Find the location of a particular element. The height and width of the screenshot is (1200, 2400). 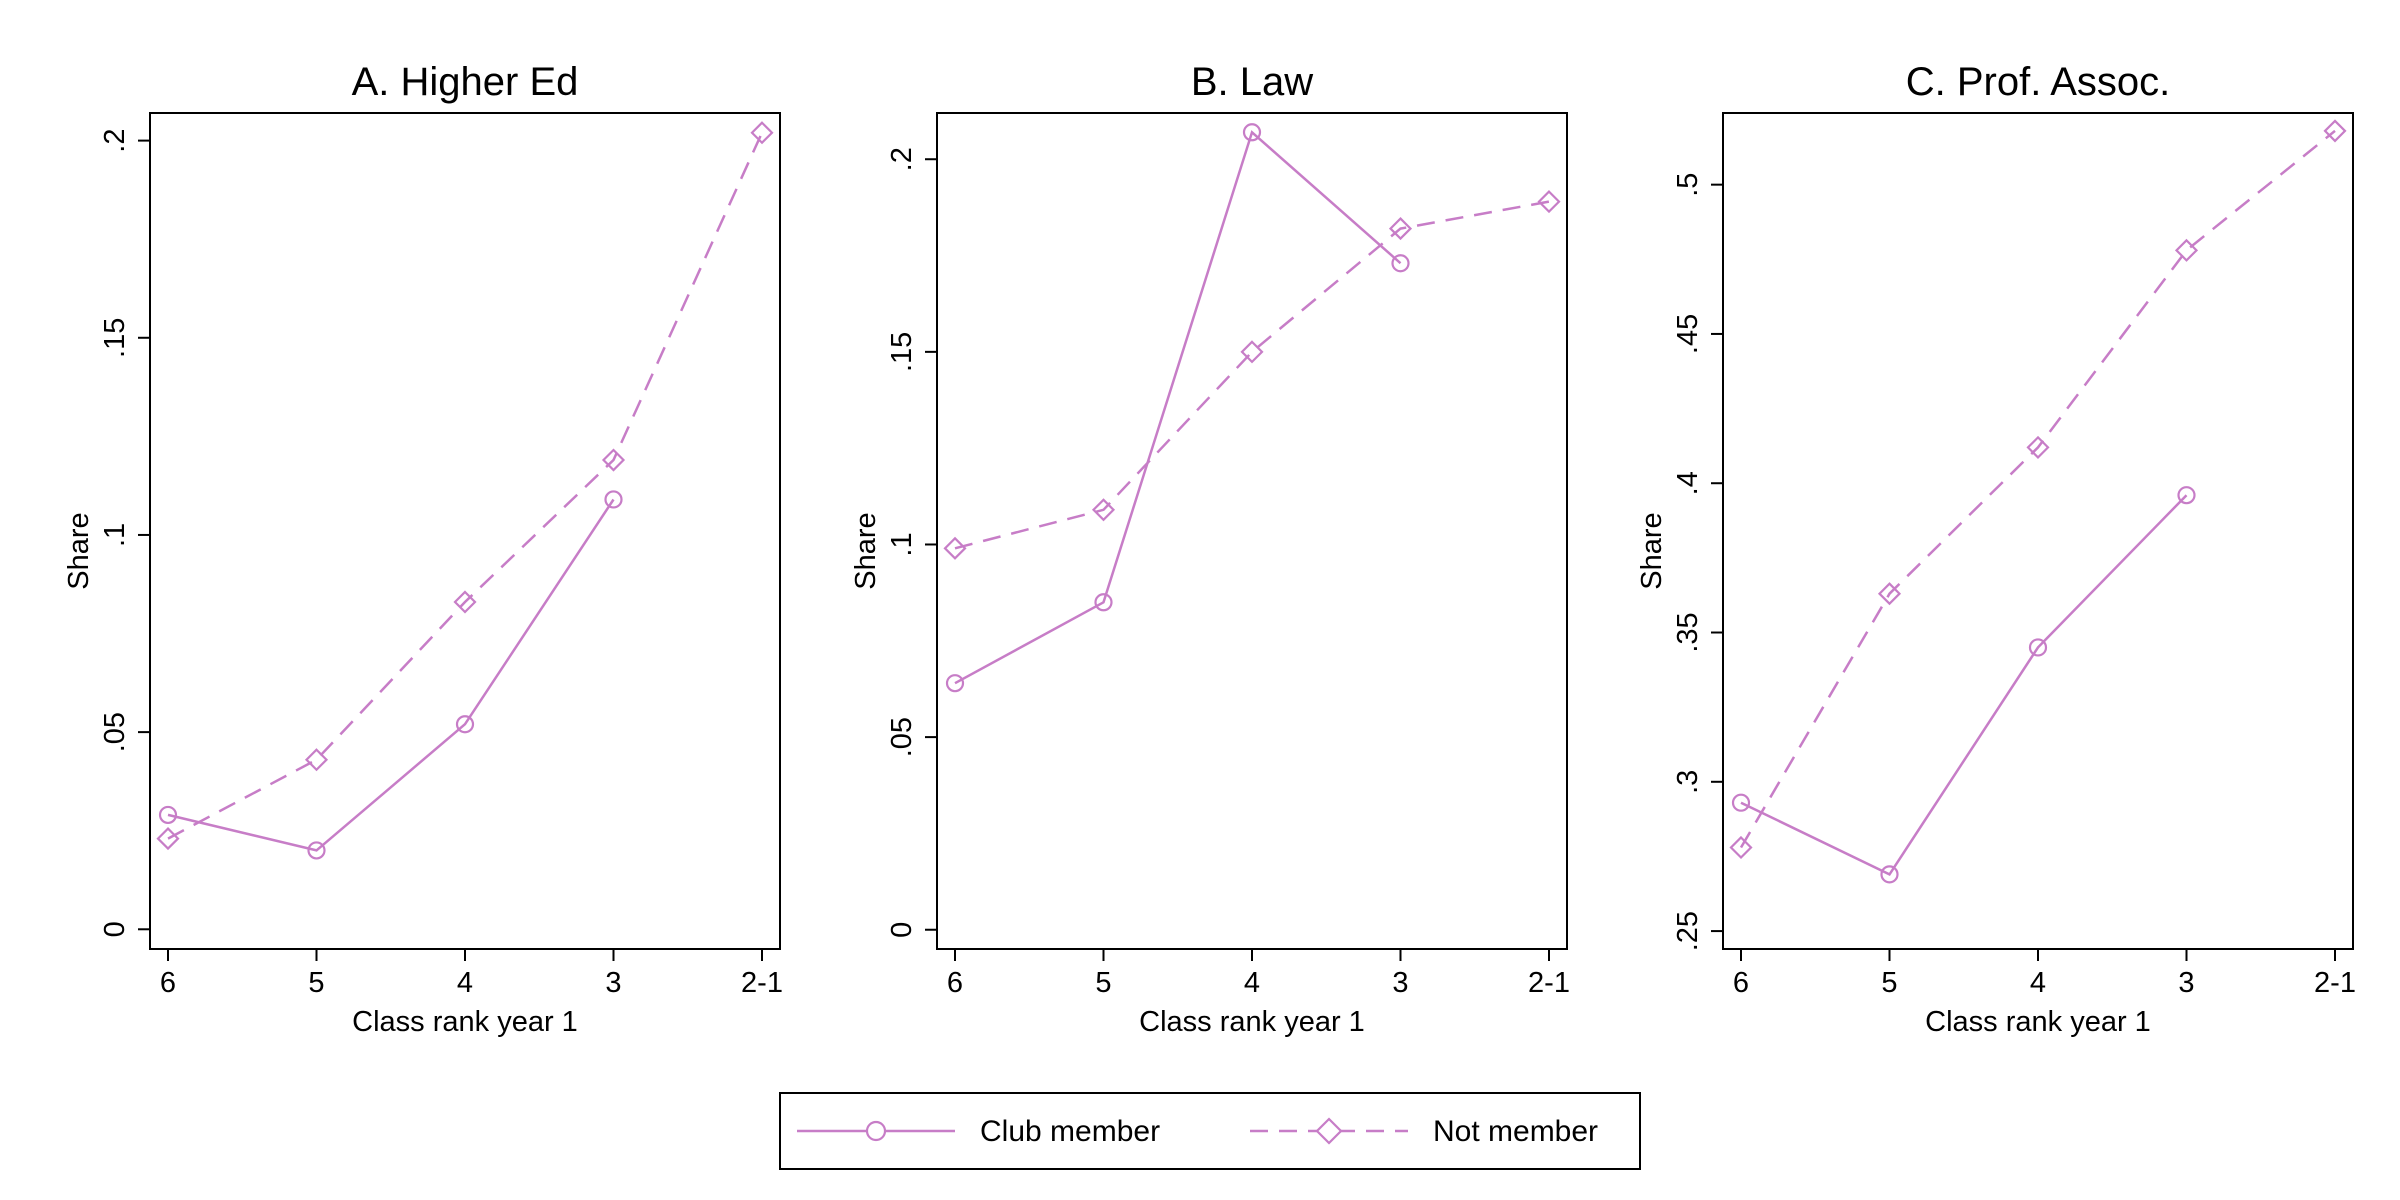

panel-title: A. Higher Ed is located at coordinates (465, 82).